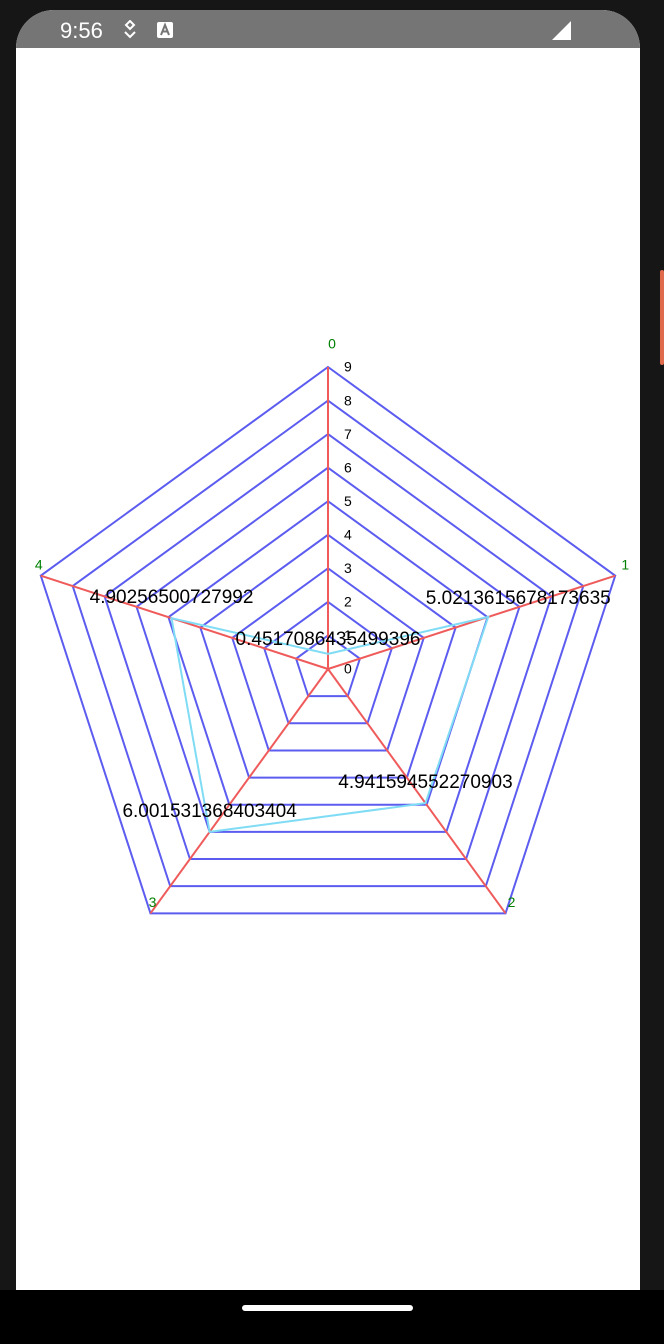 This screenshot has width=664, height=1344. What do you see at coordinates (332, 344) in the screenshot?
I see `axis-label: 0` at bounding box center [332, 344].